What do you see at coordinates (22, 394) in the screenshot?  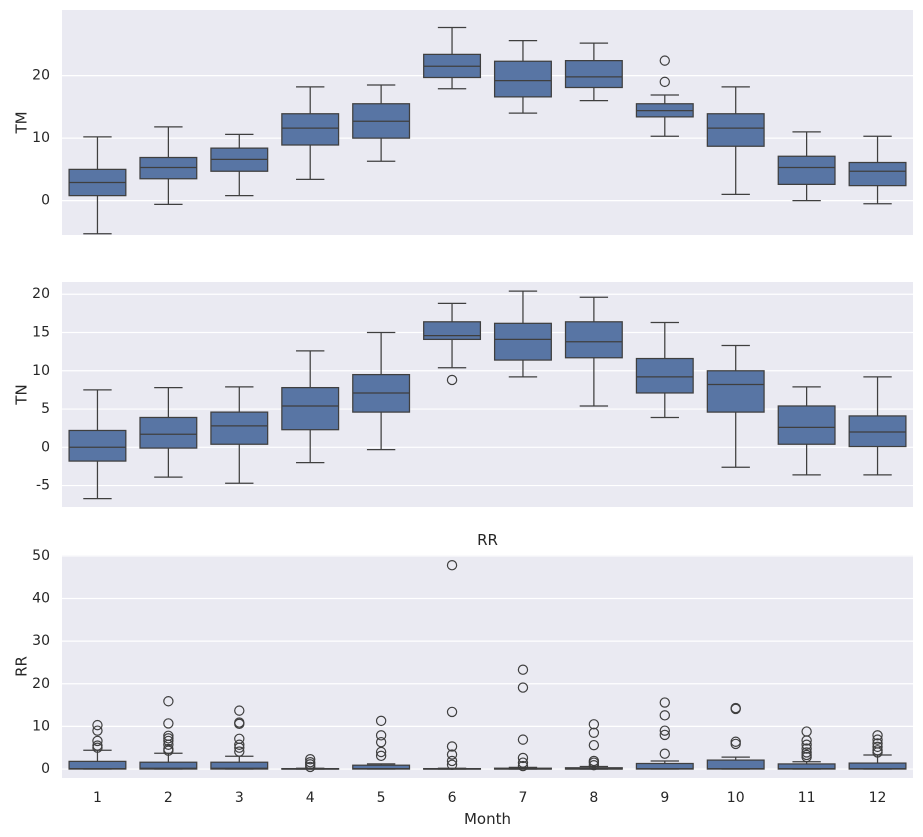 I see `y-axis-label-tn: TN` at bounding box center [22, 394].